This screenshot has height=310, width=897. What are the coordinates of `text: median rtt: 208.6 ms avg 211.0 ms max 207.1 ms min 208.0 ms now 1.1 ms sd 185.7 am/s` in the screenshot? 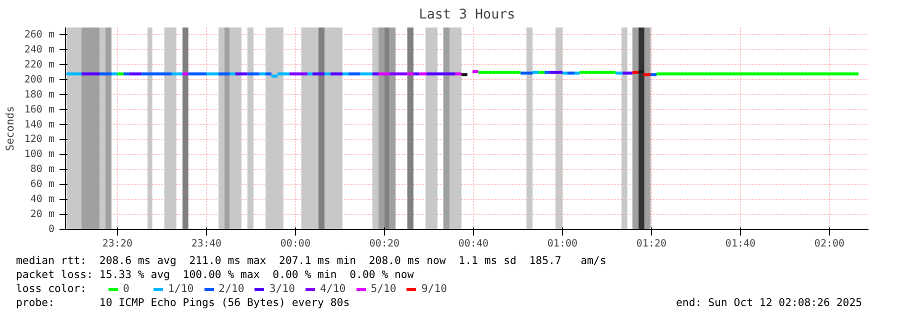 It's located at (311, 260).